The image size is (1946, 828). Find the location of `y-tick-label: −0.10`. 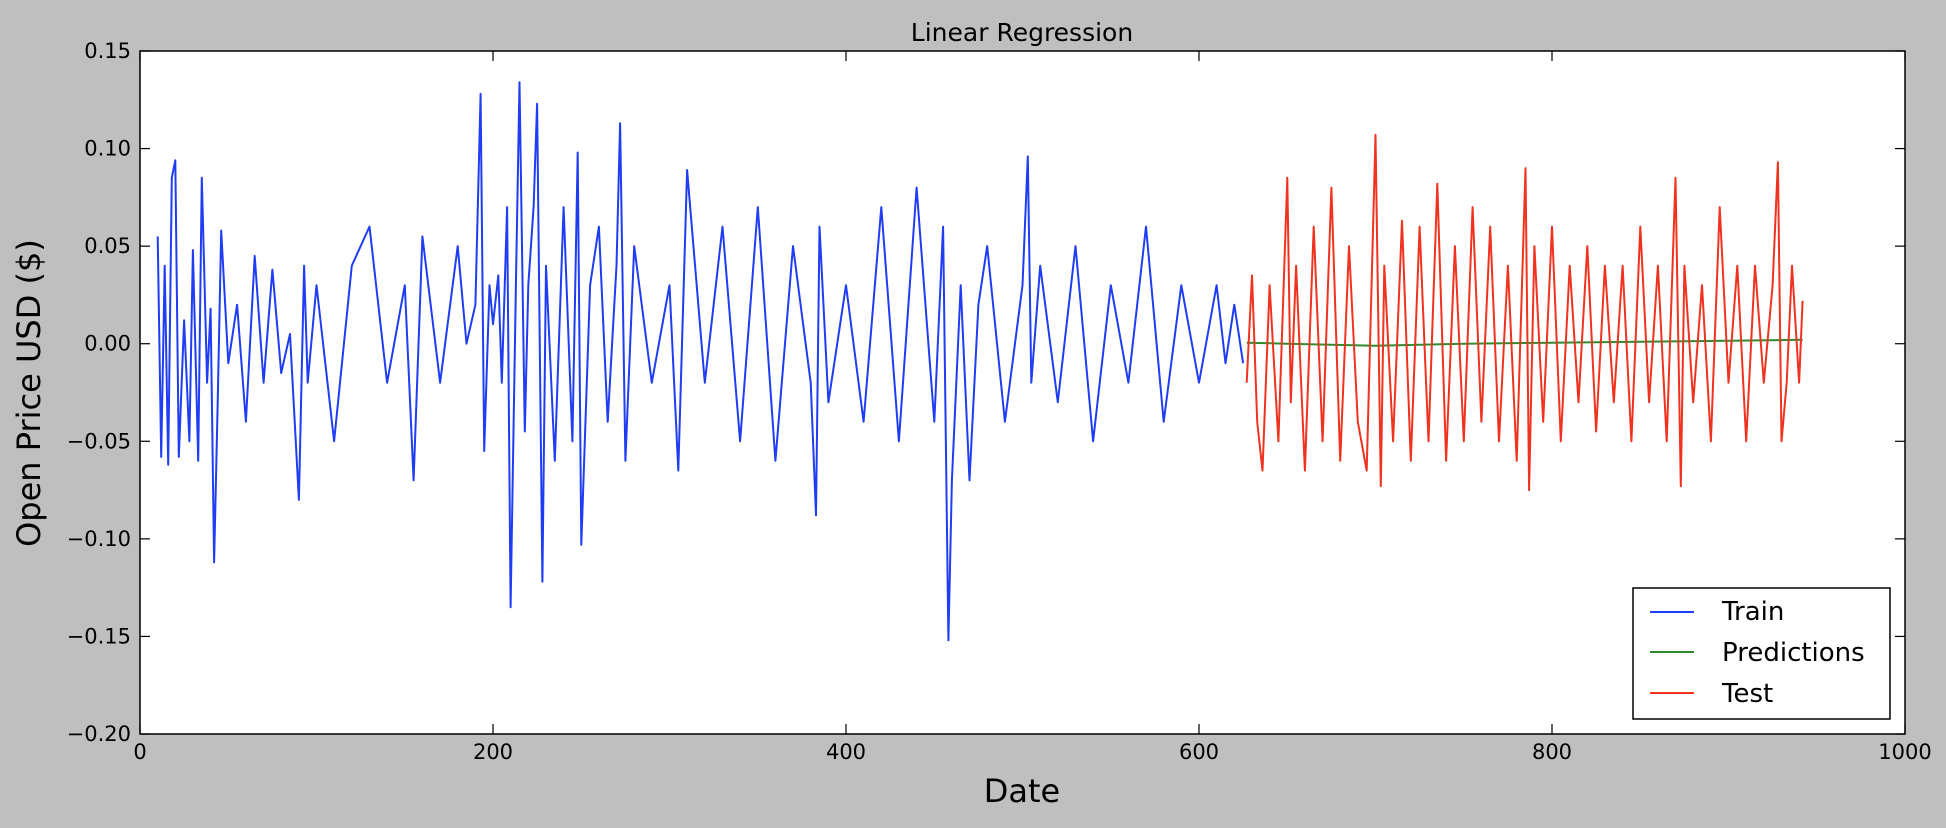

y-tick-label: −0.10 is located at coordinates (99, 539).